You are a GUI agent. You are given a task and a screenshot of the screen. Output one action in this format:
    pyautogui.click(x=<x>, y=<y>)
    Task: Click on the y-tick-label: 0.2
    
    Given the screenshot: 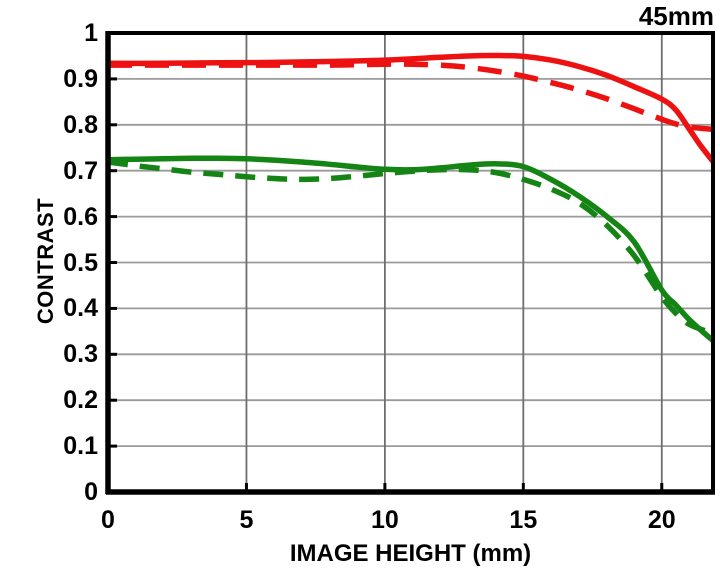 What is the action you would take?
    pyautogui.click(x=80, y=400)
    